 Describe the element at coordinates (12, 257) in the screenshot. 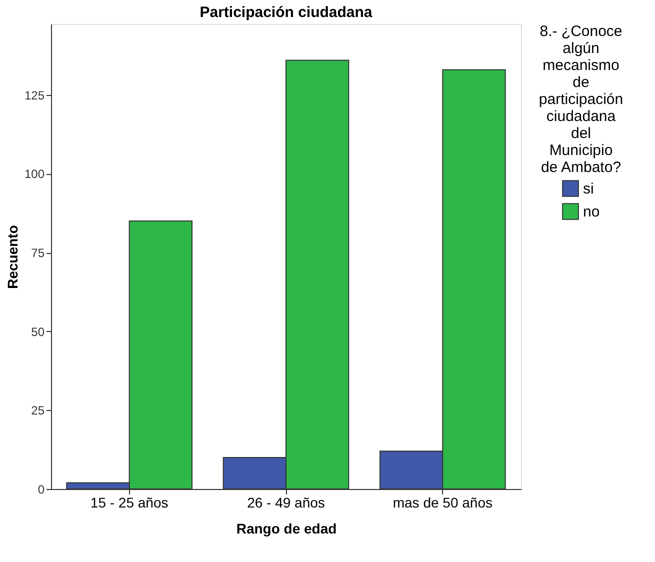

I see `y-axis-title: Recuento` at that location.